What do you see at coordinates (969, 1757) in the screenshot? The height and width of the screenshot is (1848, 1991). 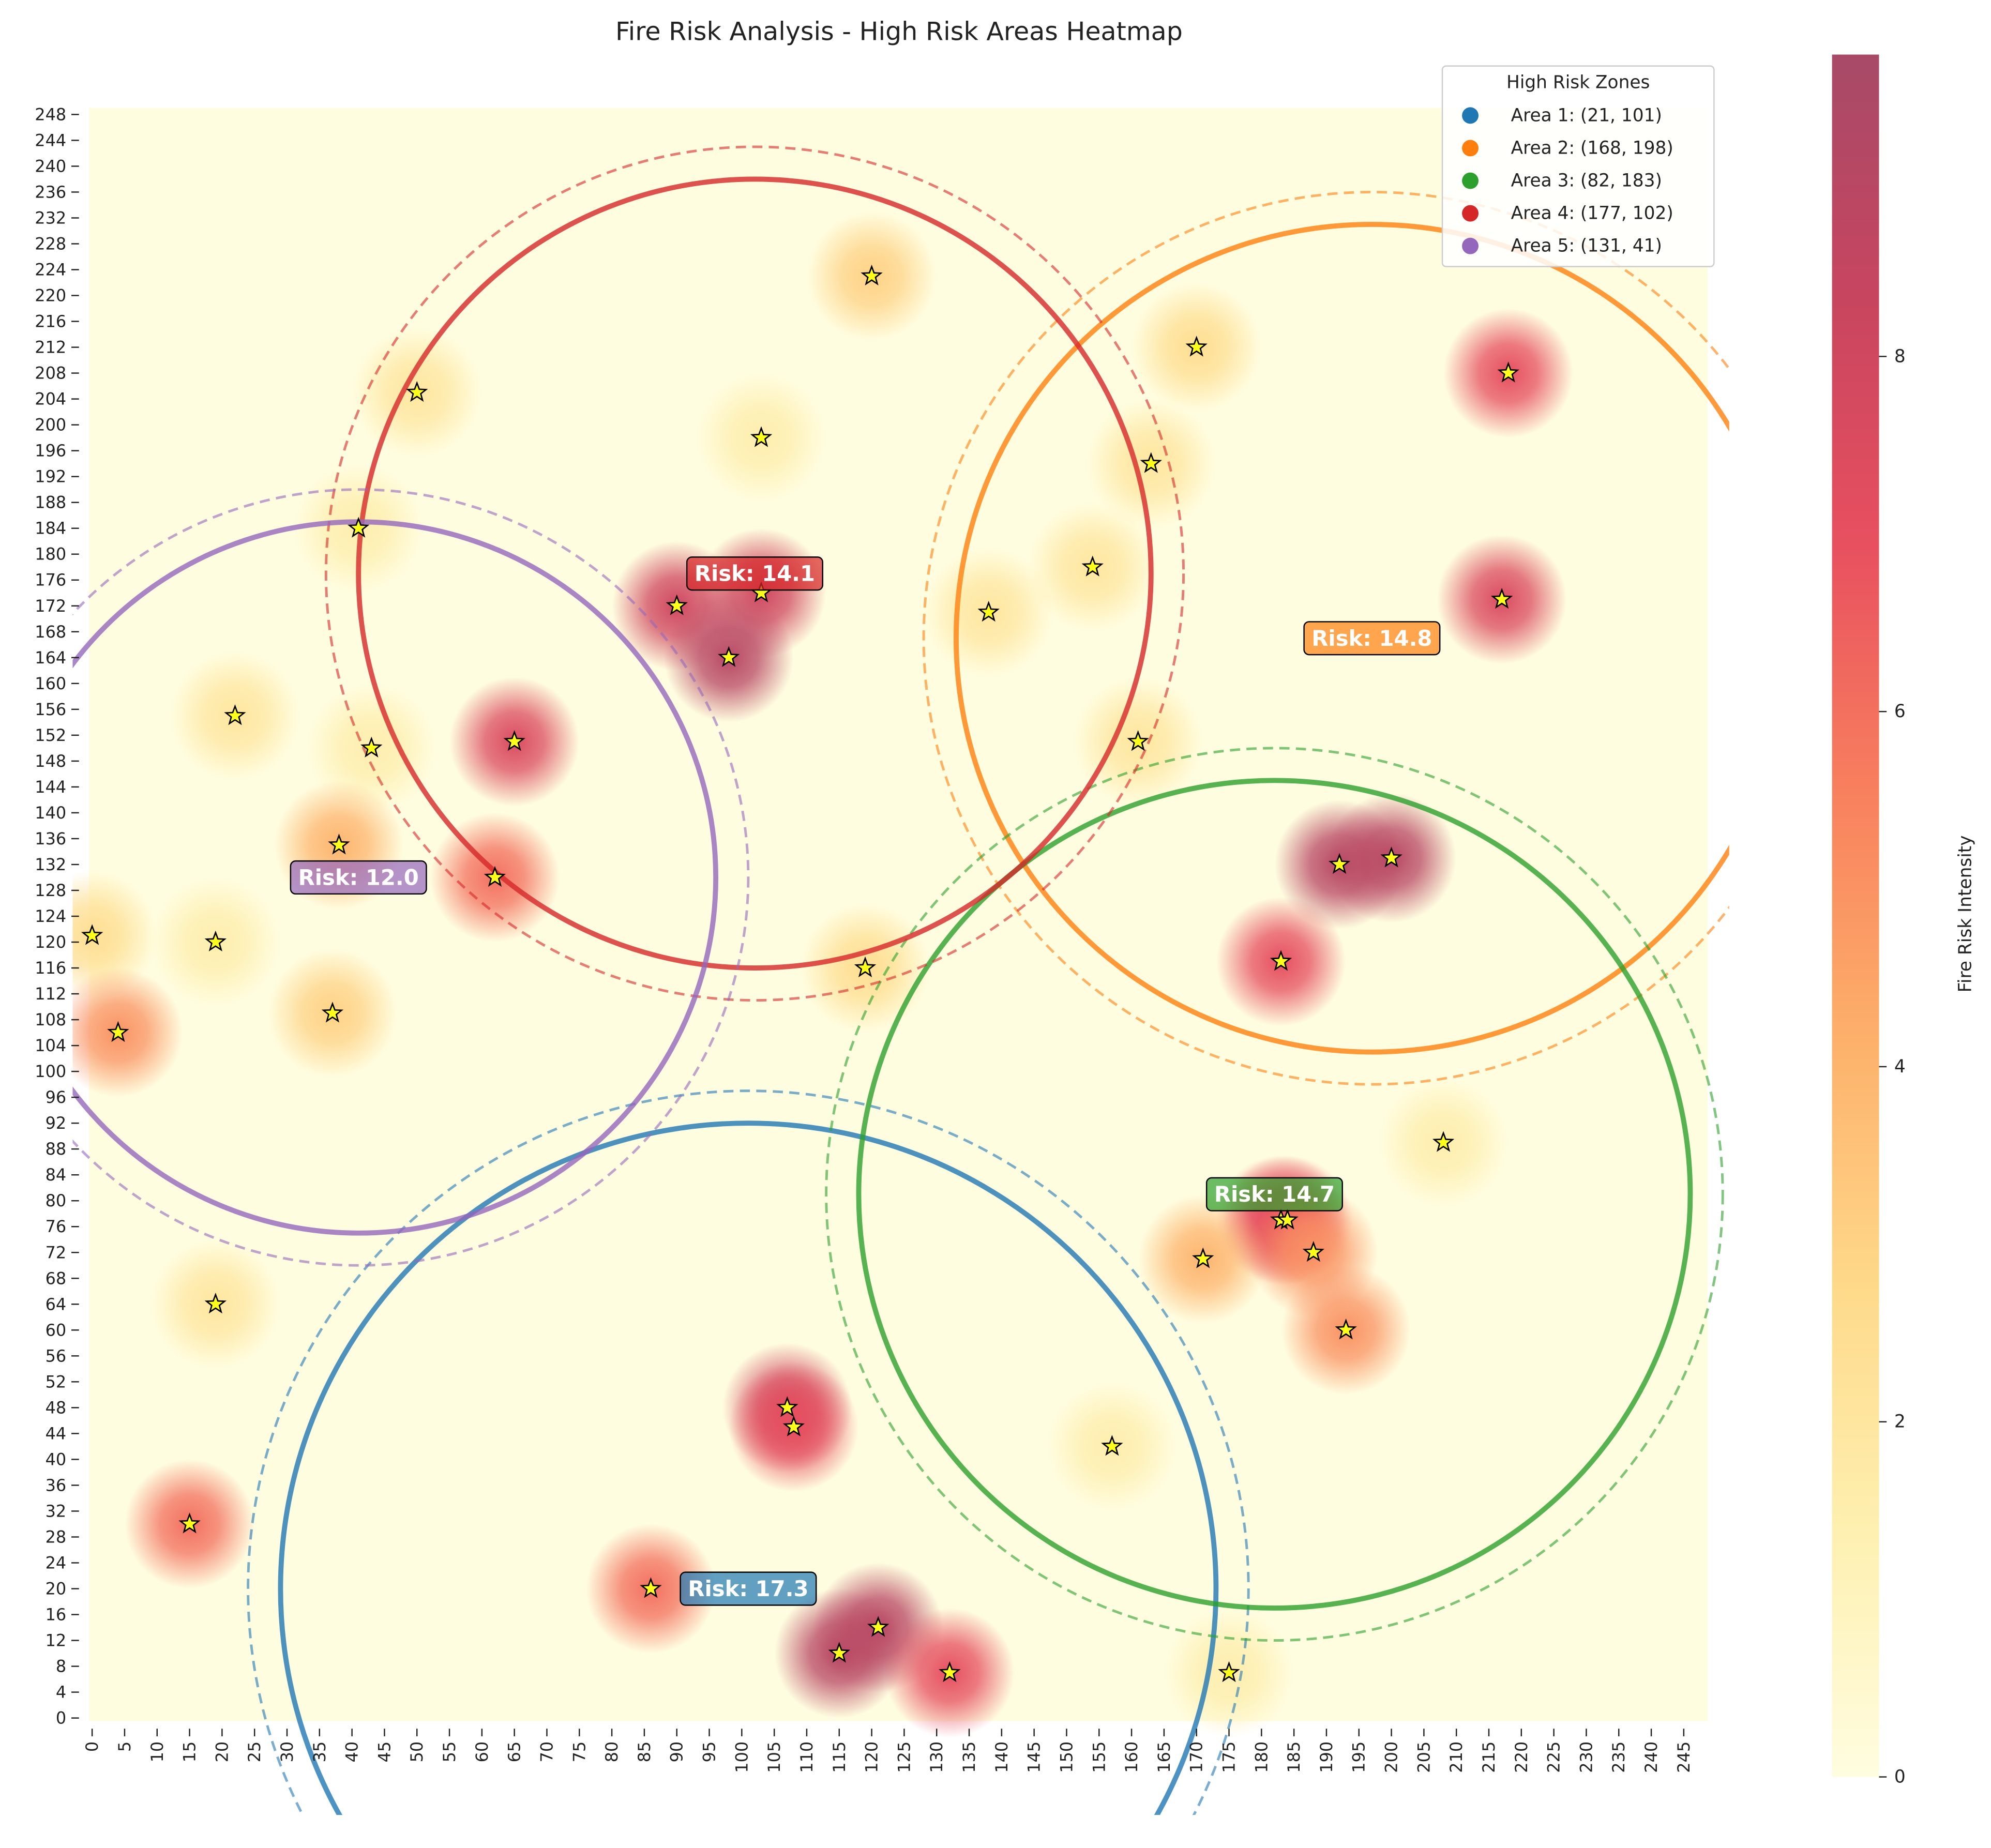 I see `x-tick-label: 135` at bounding box center [969, 1757].